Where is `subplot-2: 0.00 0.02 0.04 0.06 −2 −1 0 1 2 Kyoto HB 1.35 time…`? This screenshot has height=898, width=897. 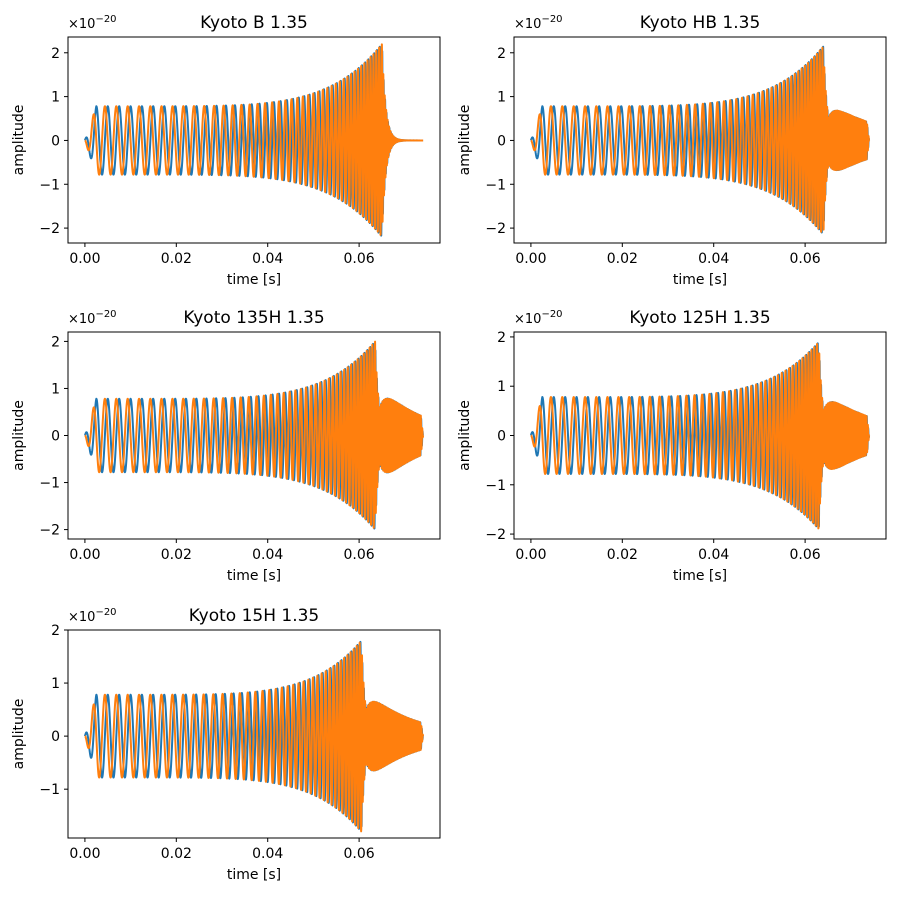 subplot-2: 0.00 0.02 0.04 0.06 −2 −1 0 1 2 Kyoto HB 1.35 time… is located at coordinates (672, 150).